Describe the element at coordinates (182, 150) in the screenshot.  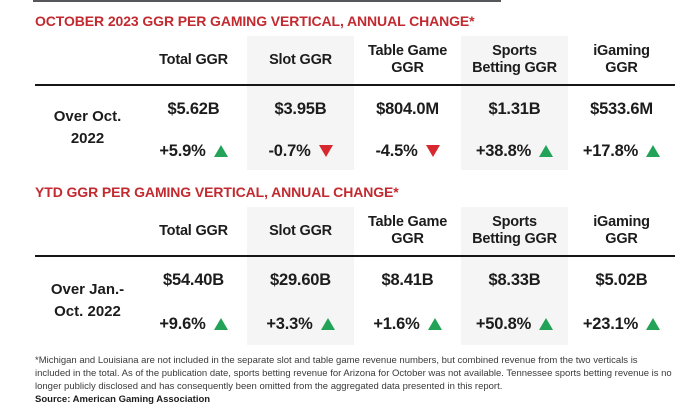
I see `change-value: +5.9%` at that location.